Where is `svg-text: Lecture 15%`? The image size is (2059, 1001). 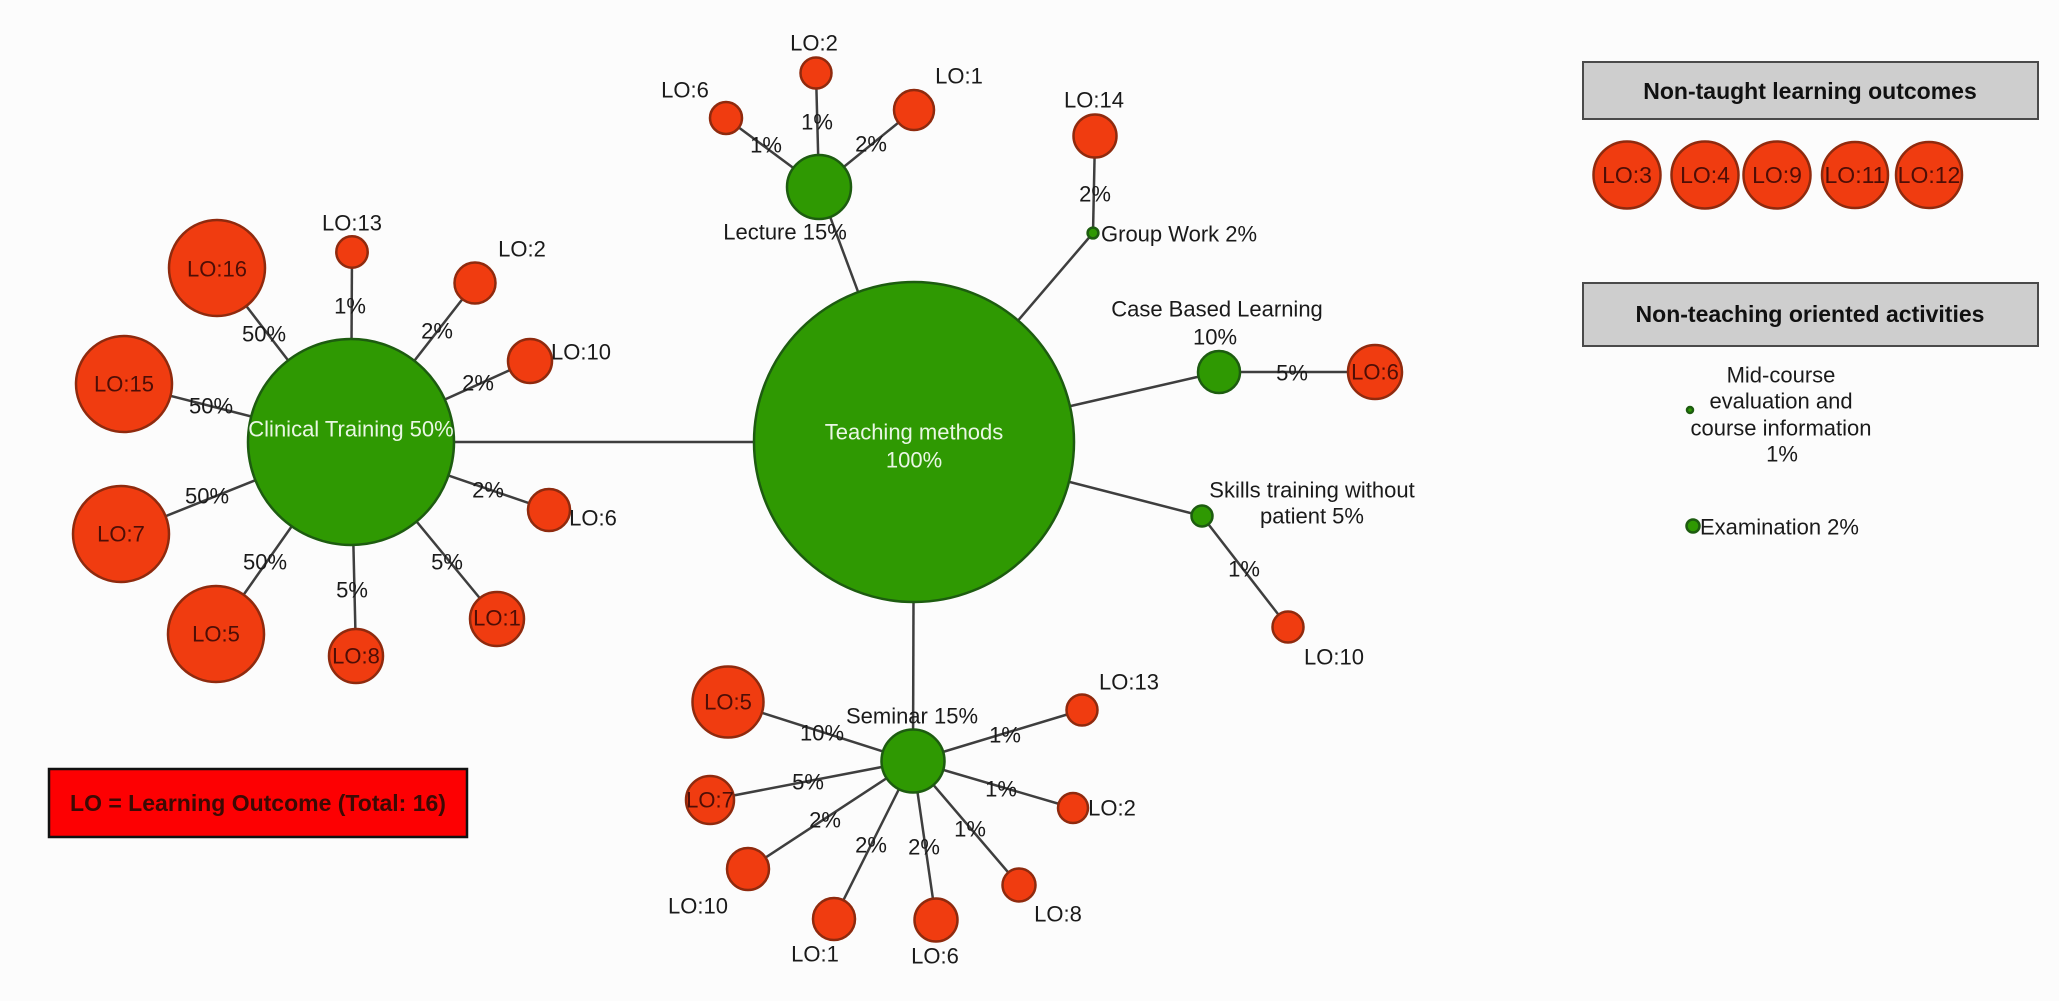 svg-text: Lecture 15% is located at coordinates (785, 232).